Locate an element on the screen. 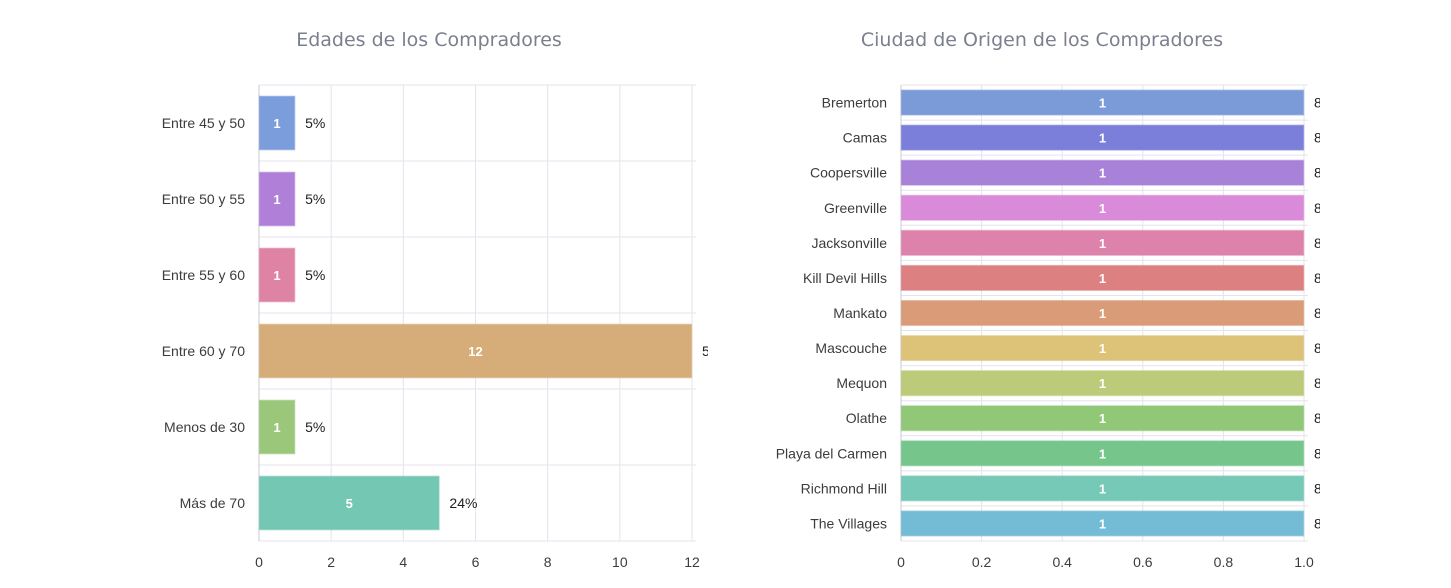  x-tick-label: 0.2 is located at coordinates (982, 562).